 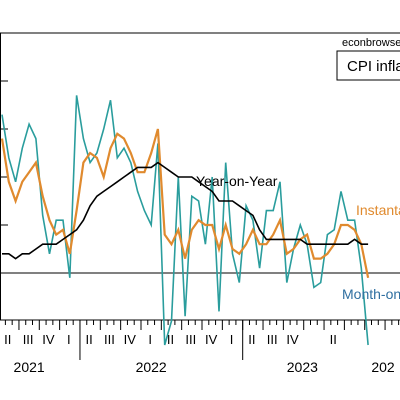 What do you see at coordinates (373, 66) in the screenshot?
I see `chart-title: CPI infla` at bounding box center [373, 66].